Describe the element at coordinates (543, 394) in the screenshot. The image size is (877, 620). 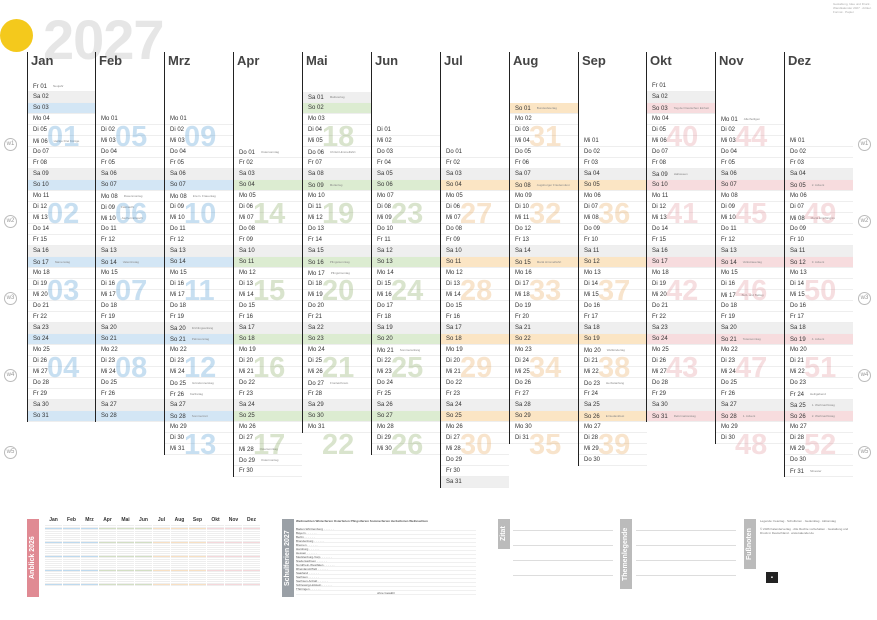
I see `day-row: Fr 27` at that location.